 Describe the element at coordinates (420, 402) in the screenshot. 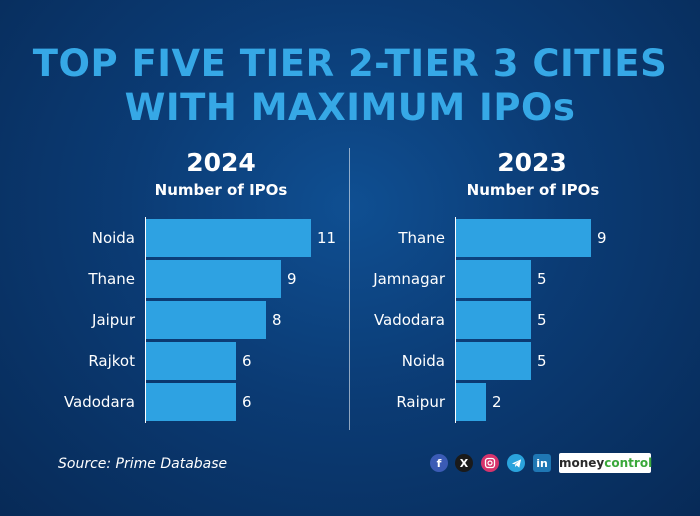

I see `category-label: Raipur` at that location.